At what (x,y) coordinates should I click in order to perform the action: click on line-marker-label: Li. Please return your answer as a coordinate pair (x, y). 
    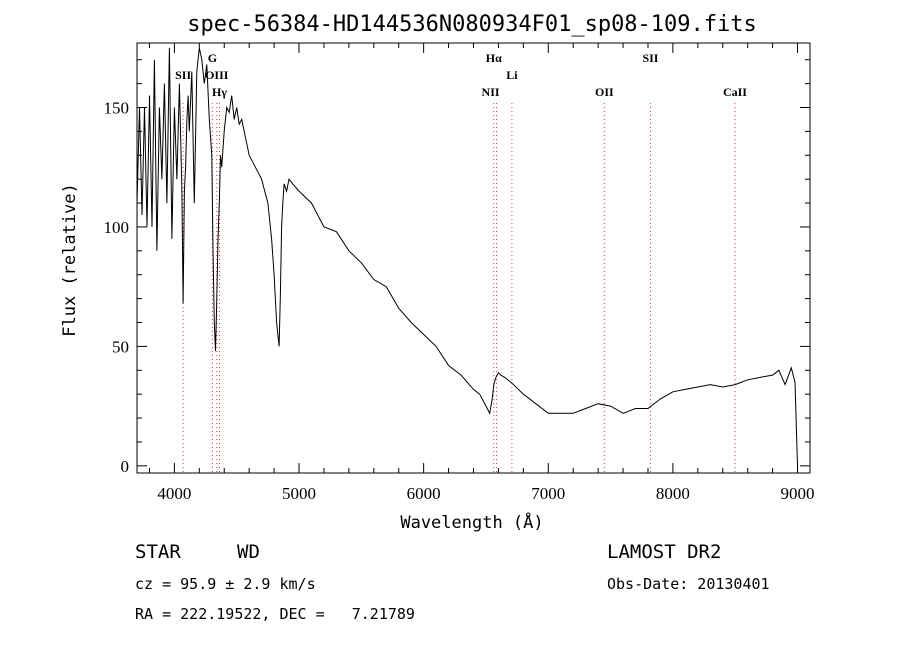
    Looking at the image, I should click on (512, 75).